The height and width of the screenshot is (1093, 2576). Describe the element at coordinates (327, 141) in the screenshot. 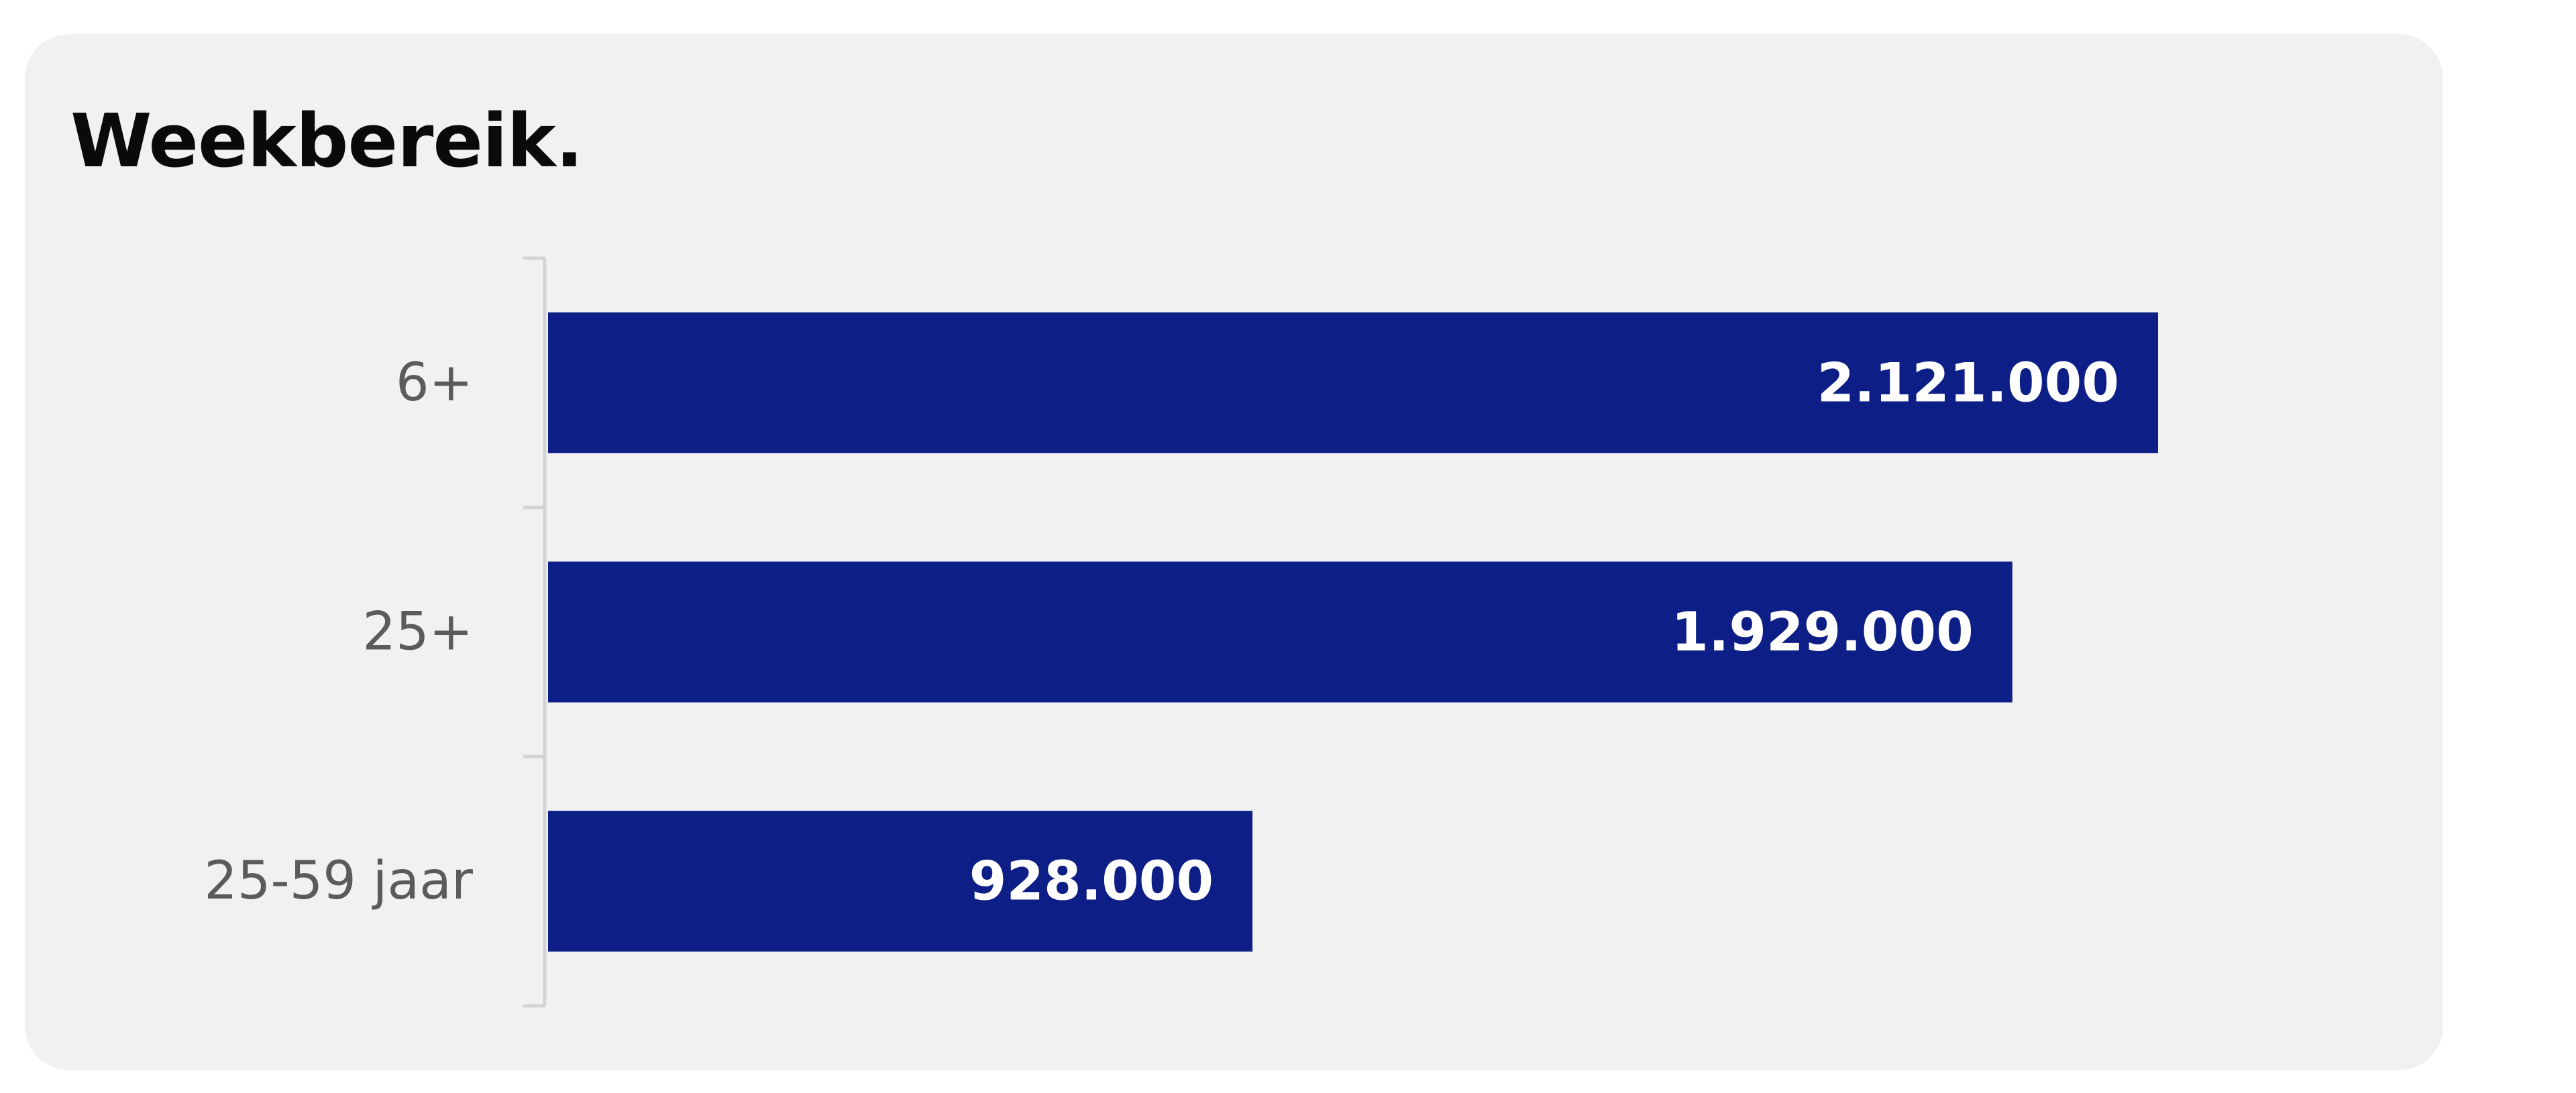

I see `chart-title: Weekbereik.` at that location.